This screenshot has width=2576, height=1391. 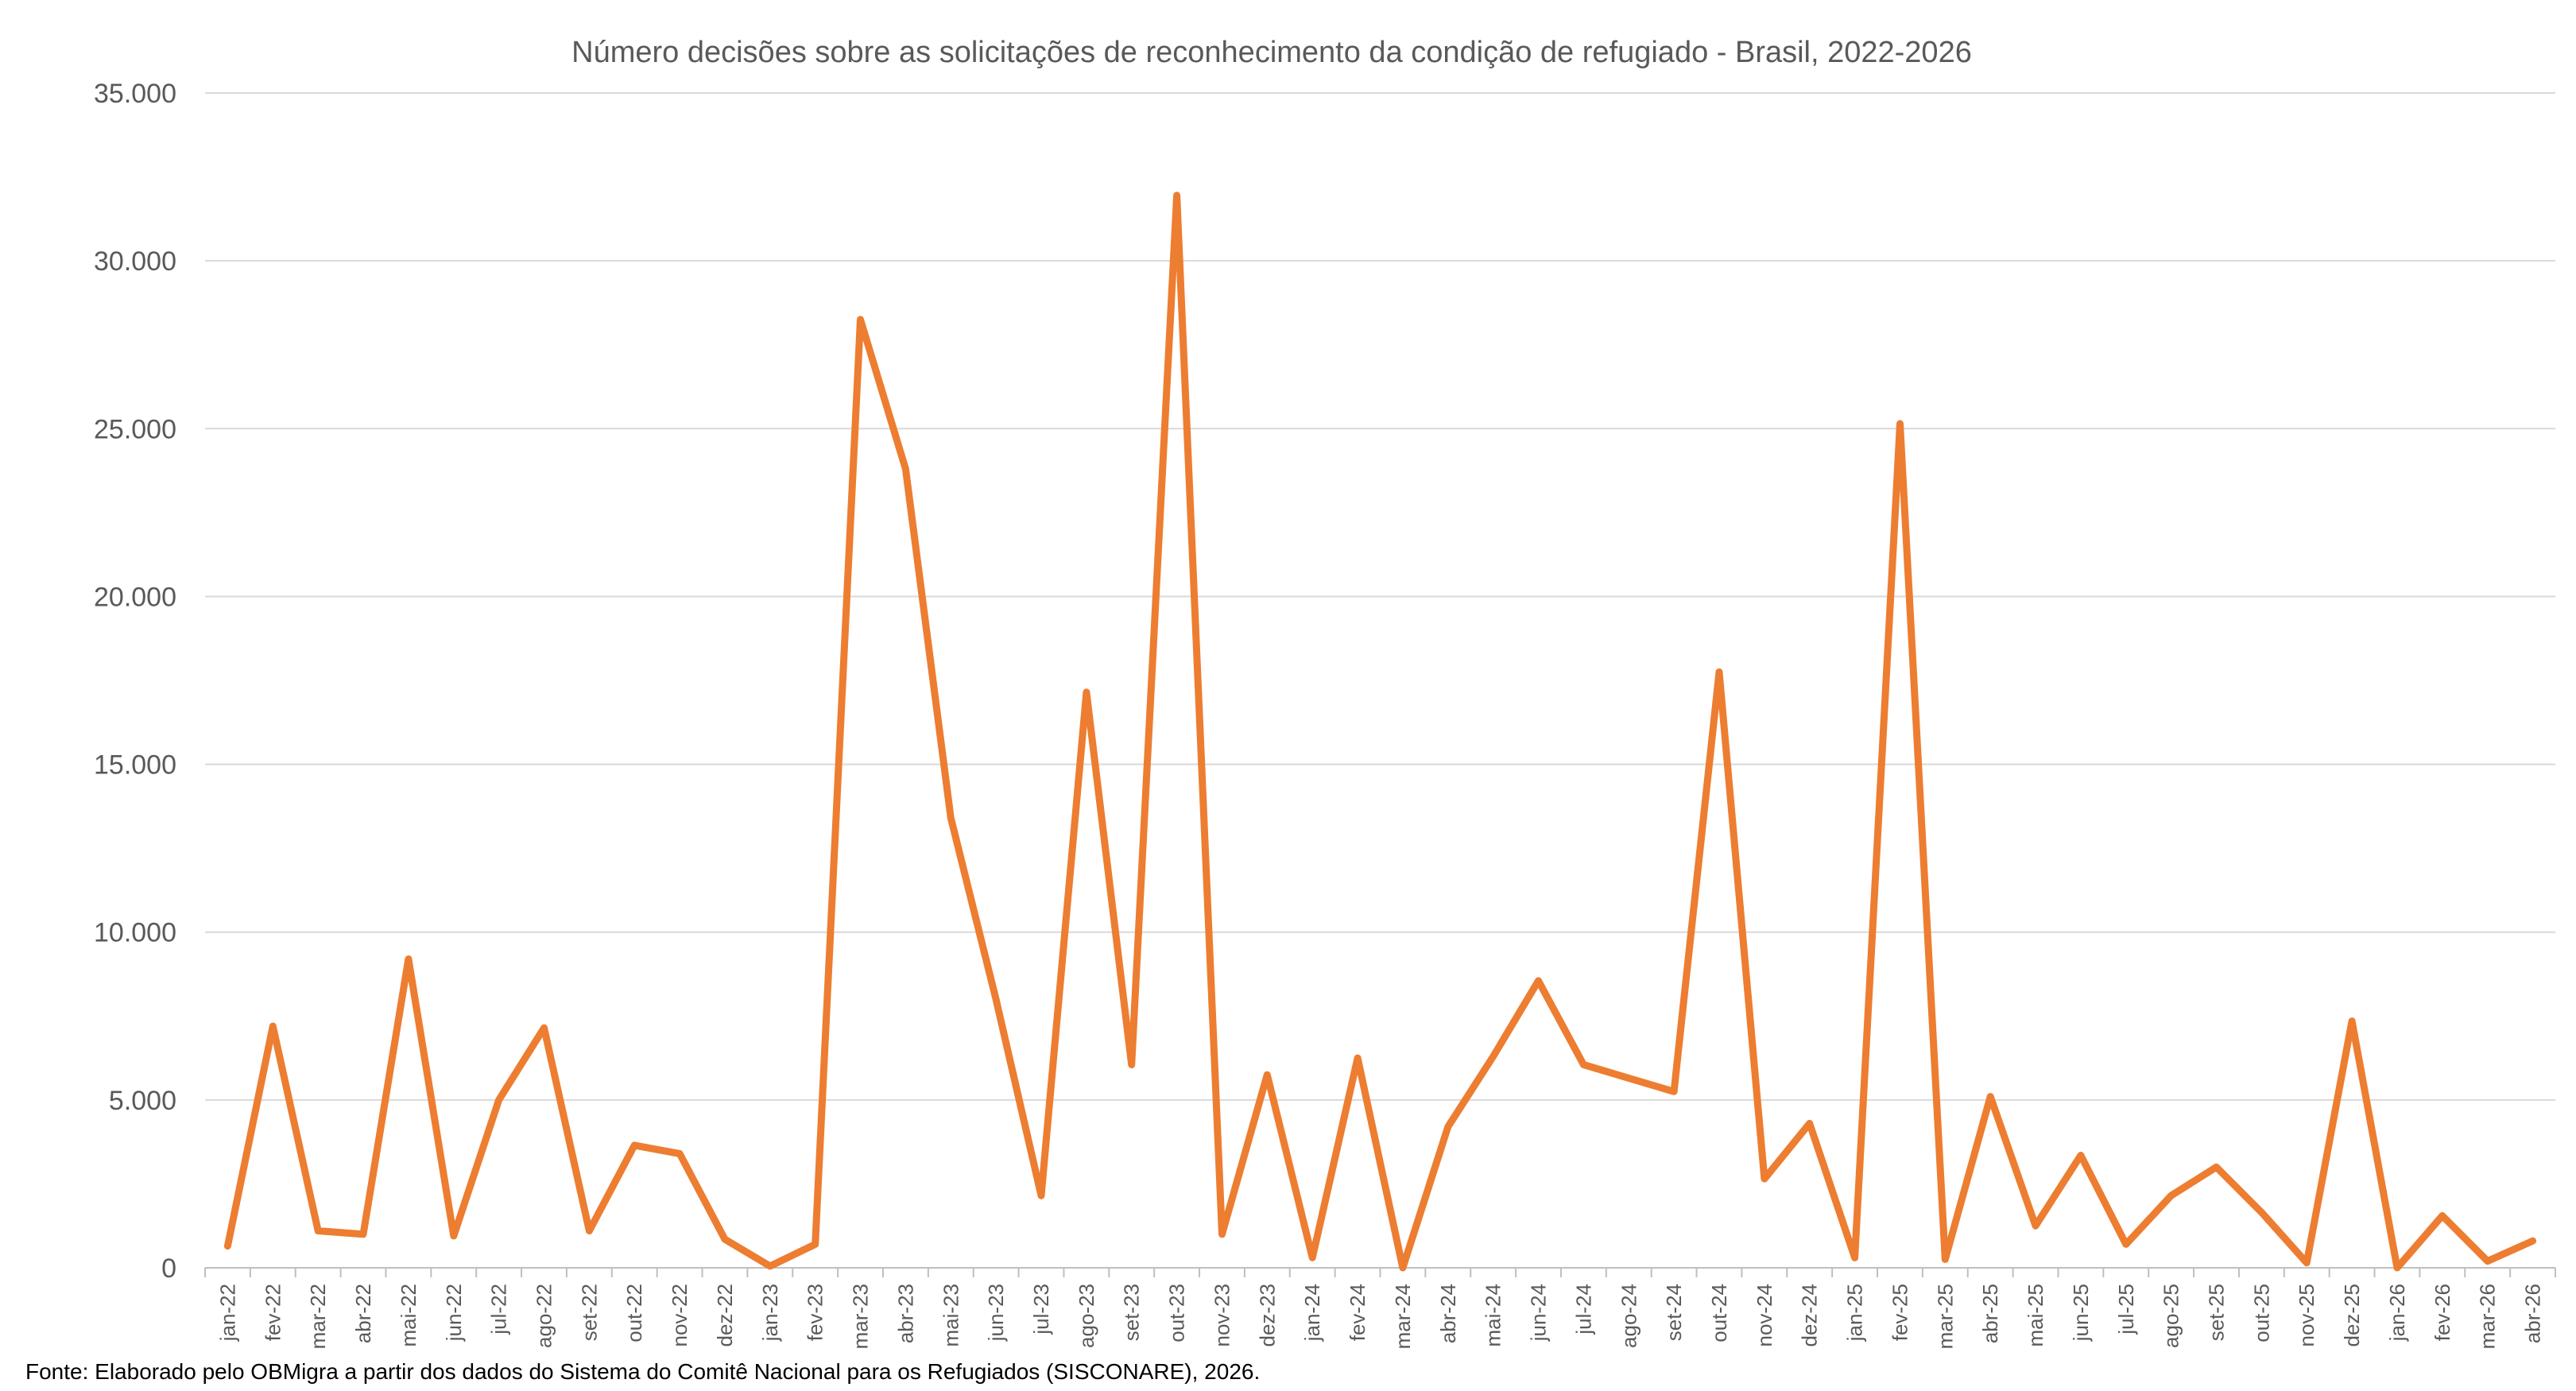 I want to click on y-tick-label: 30.000, so click(x=135, y=261).